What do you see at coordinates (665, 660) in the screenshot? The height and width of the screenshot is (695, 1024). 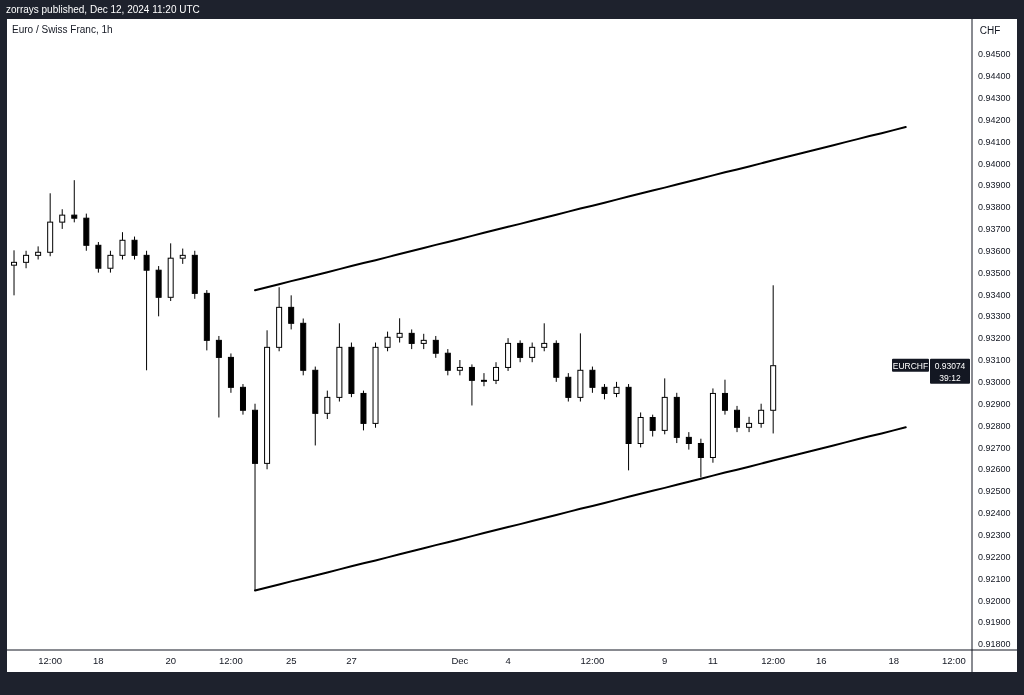 I see `x-tick-label: 9` at bounding box center [665, 660].